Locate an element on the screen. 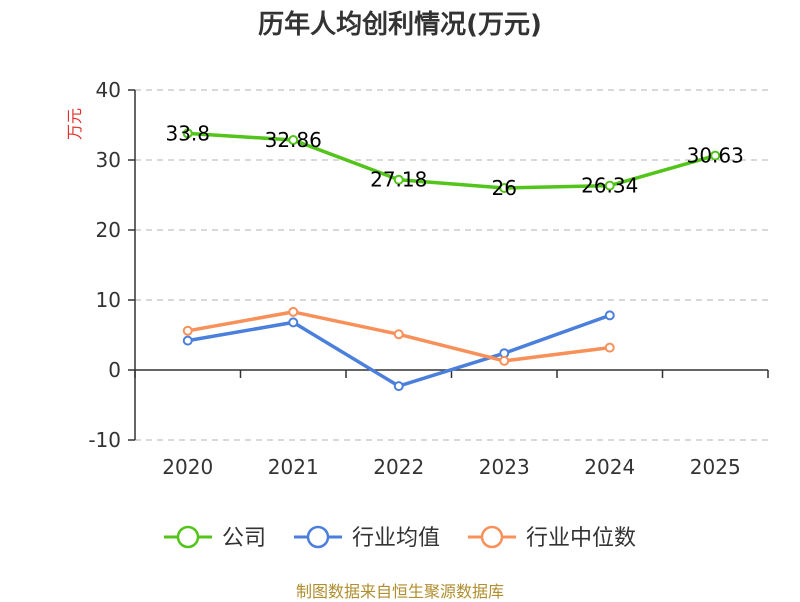  data-label: 32.86 is located at coordinates (293, 140).